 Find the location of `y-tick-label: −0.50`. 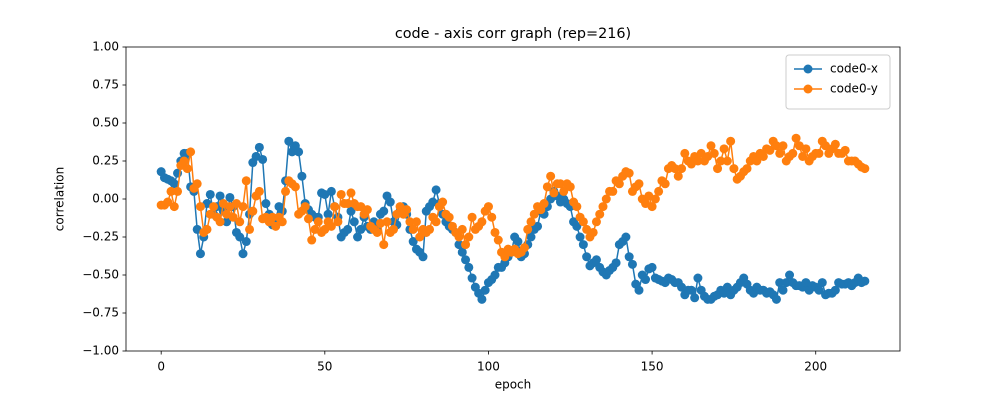

y-tick-label: −0.50 is located at coordinates (100, 275).